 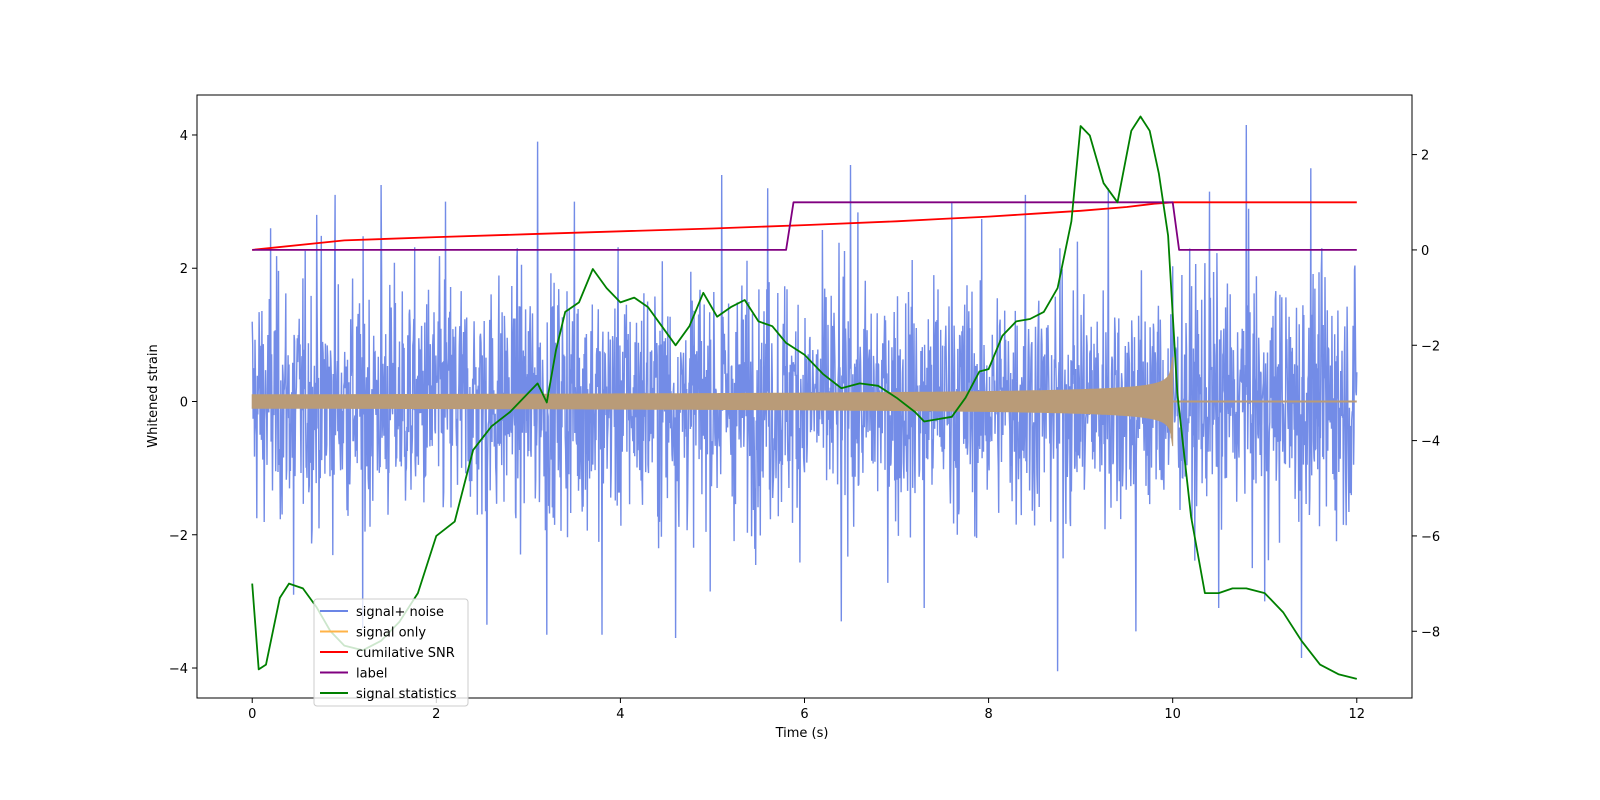 What do you see at coordinates (1425, 156) in the screenshot?
I see `y2-tick-label: 2` at bounding box center [1425, 156].